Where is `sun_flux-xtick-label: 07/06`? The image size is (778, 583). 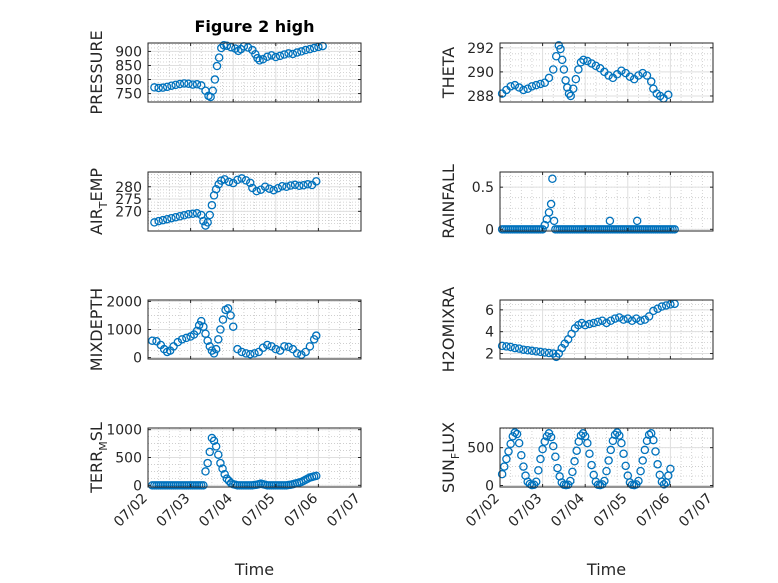 sun_flux-xtick-label: 07/06 is located at coordinates (653, 510).